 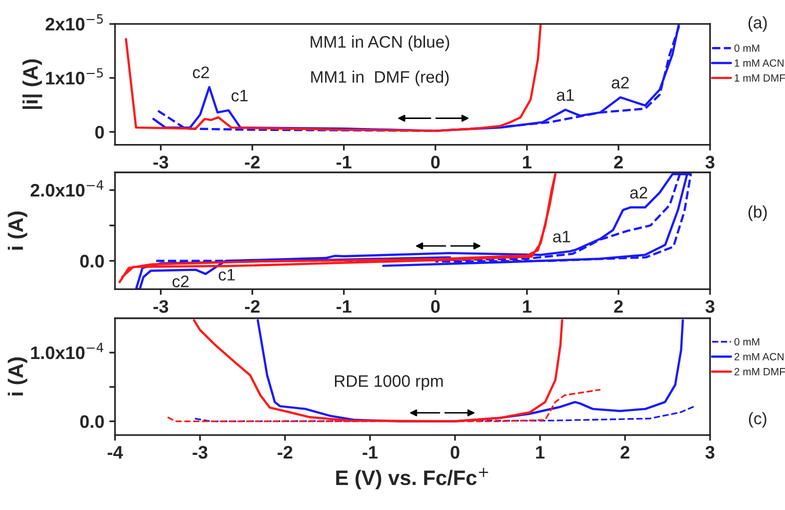 I want to click on y-tick-label: 2x10$^{−5}$, so click(x=74, y=22).